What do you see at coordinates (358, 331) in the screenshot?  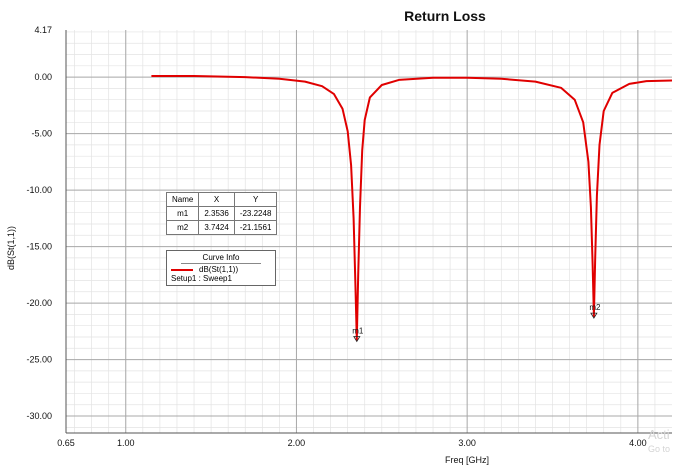 I see `marker-label: m1` at bounding box center [358, 331].